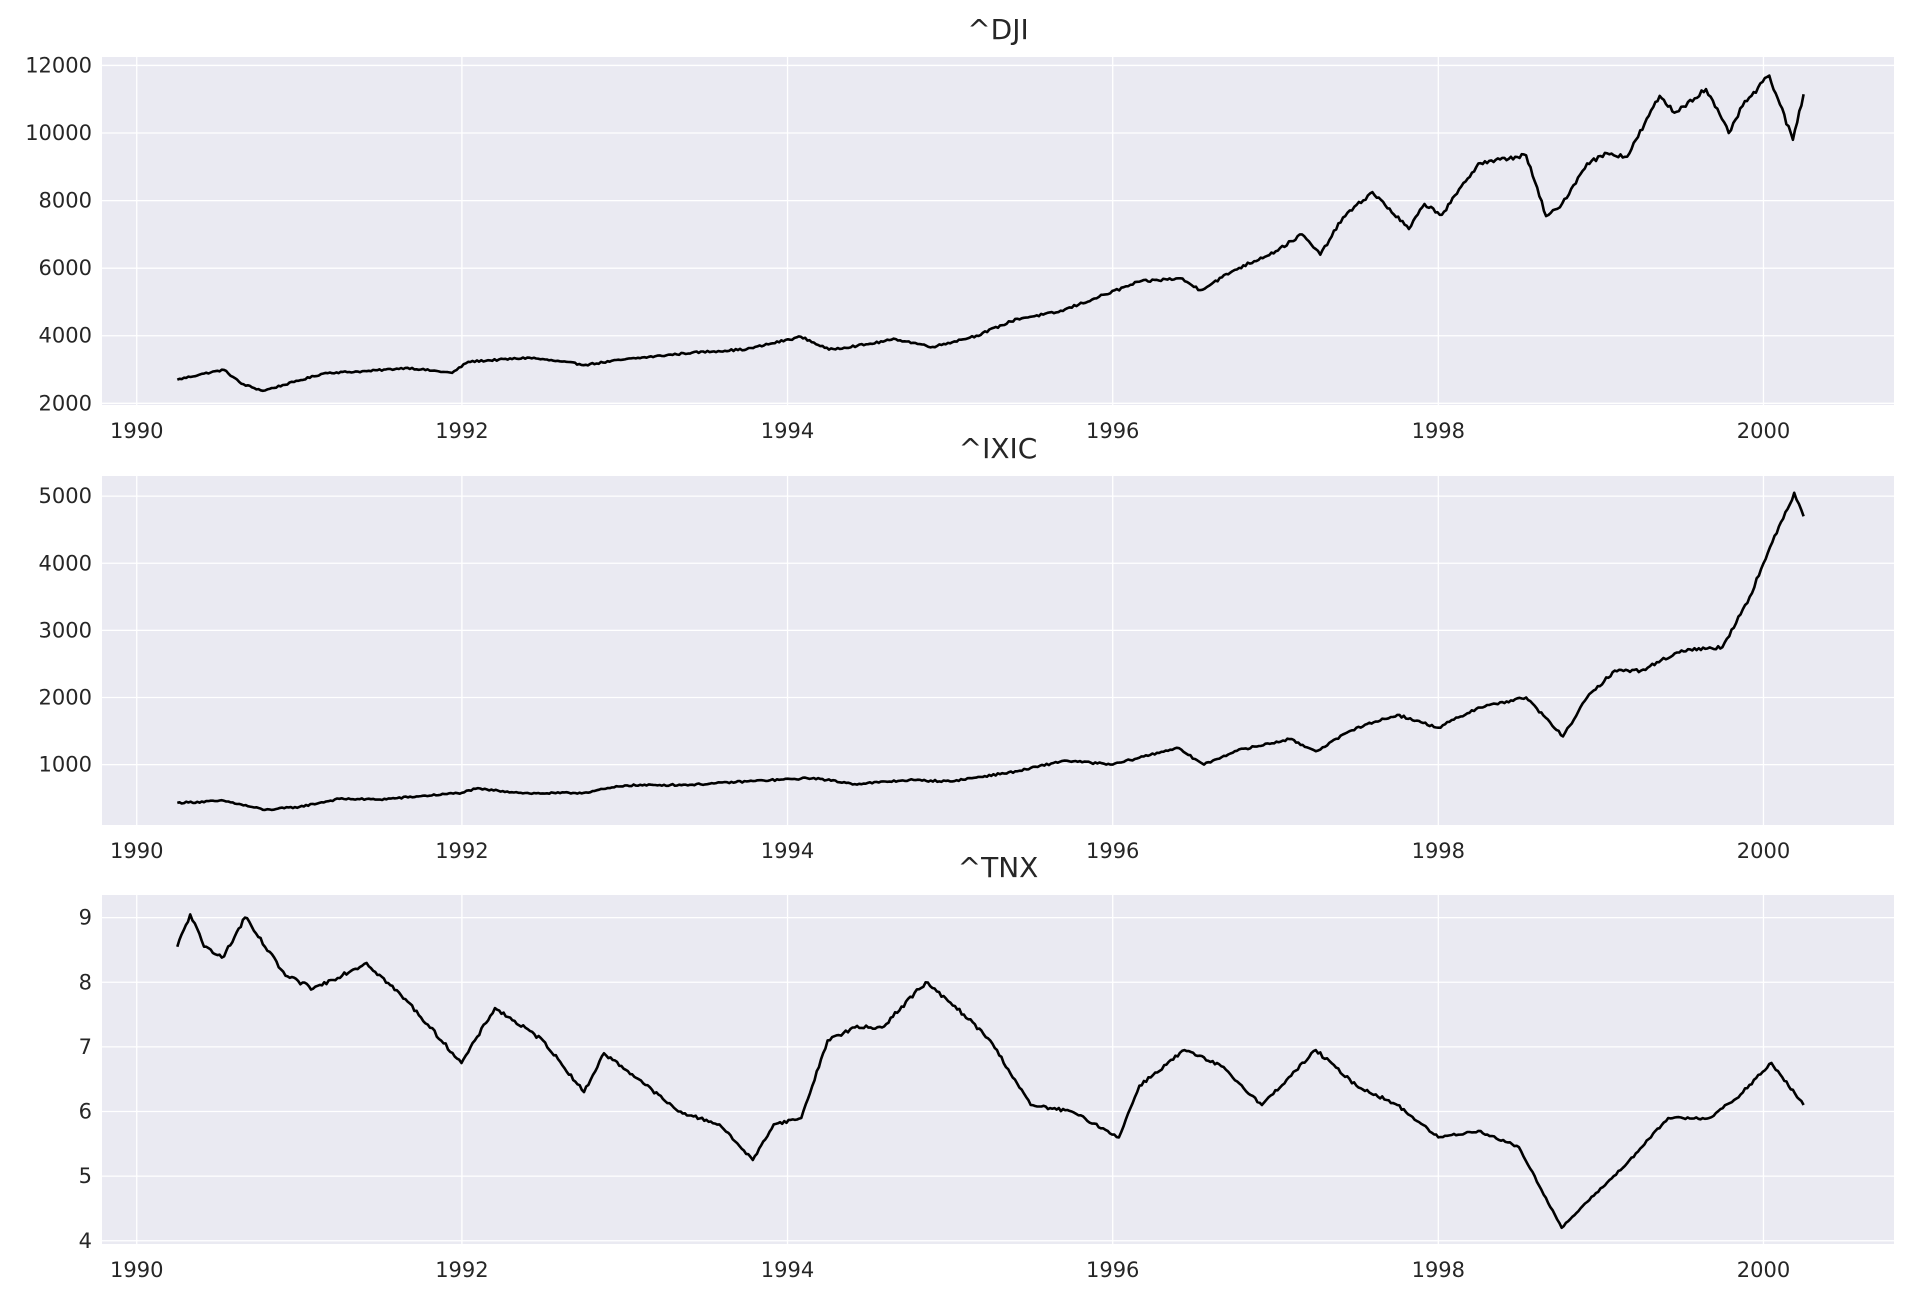  What do you see at coordinates (65, 630) in the screenshot?
I see `y-tick-label: 3000` at bounding box center [65, 630].